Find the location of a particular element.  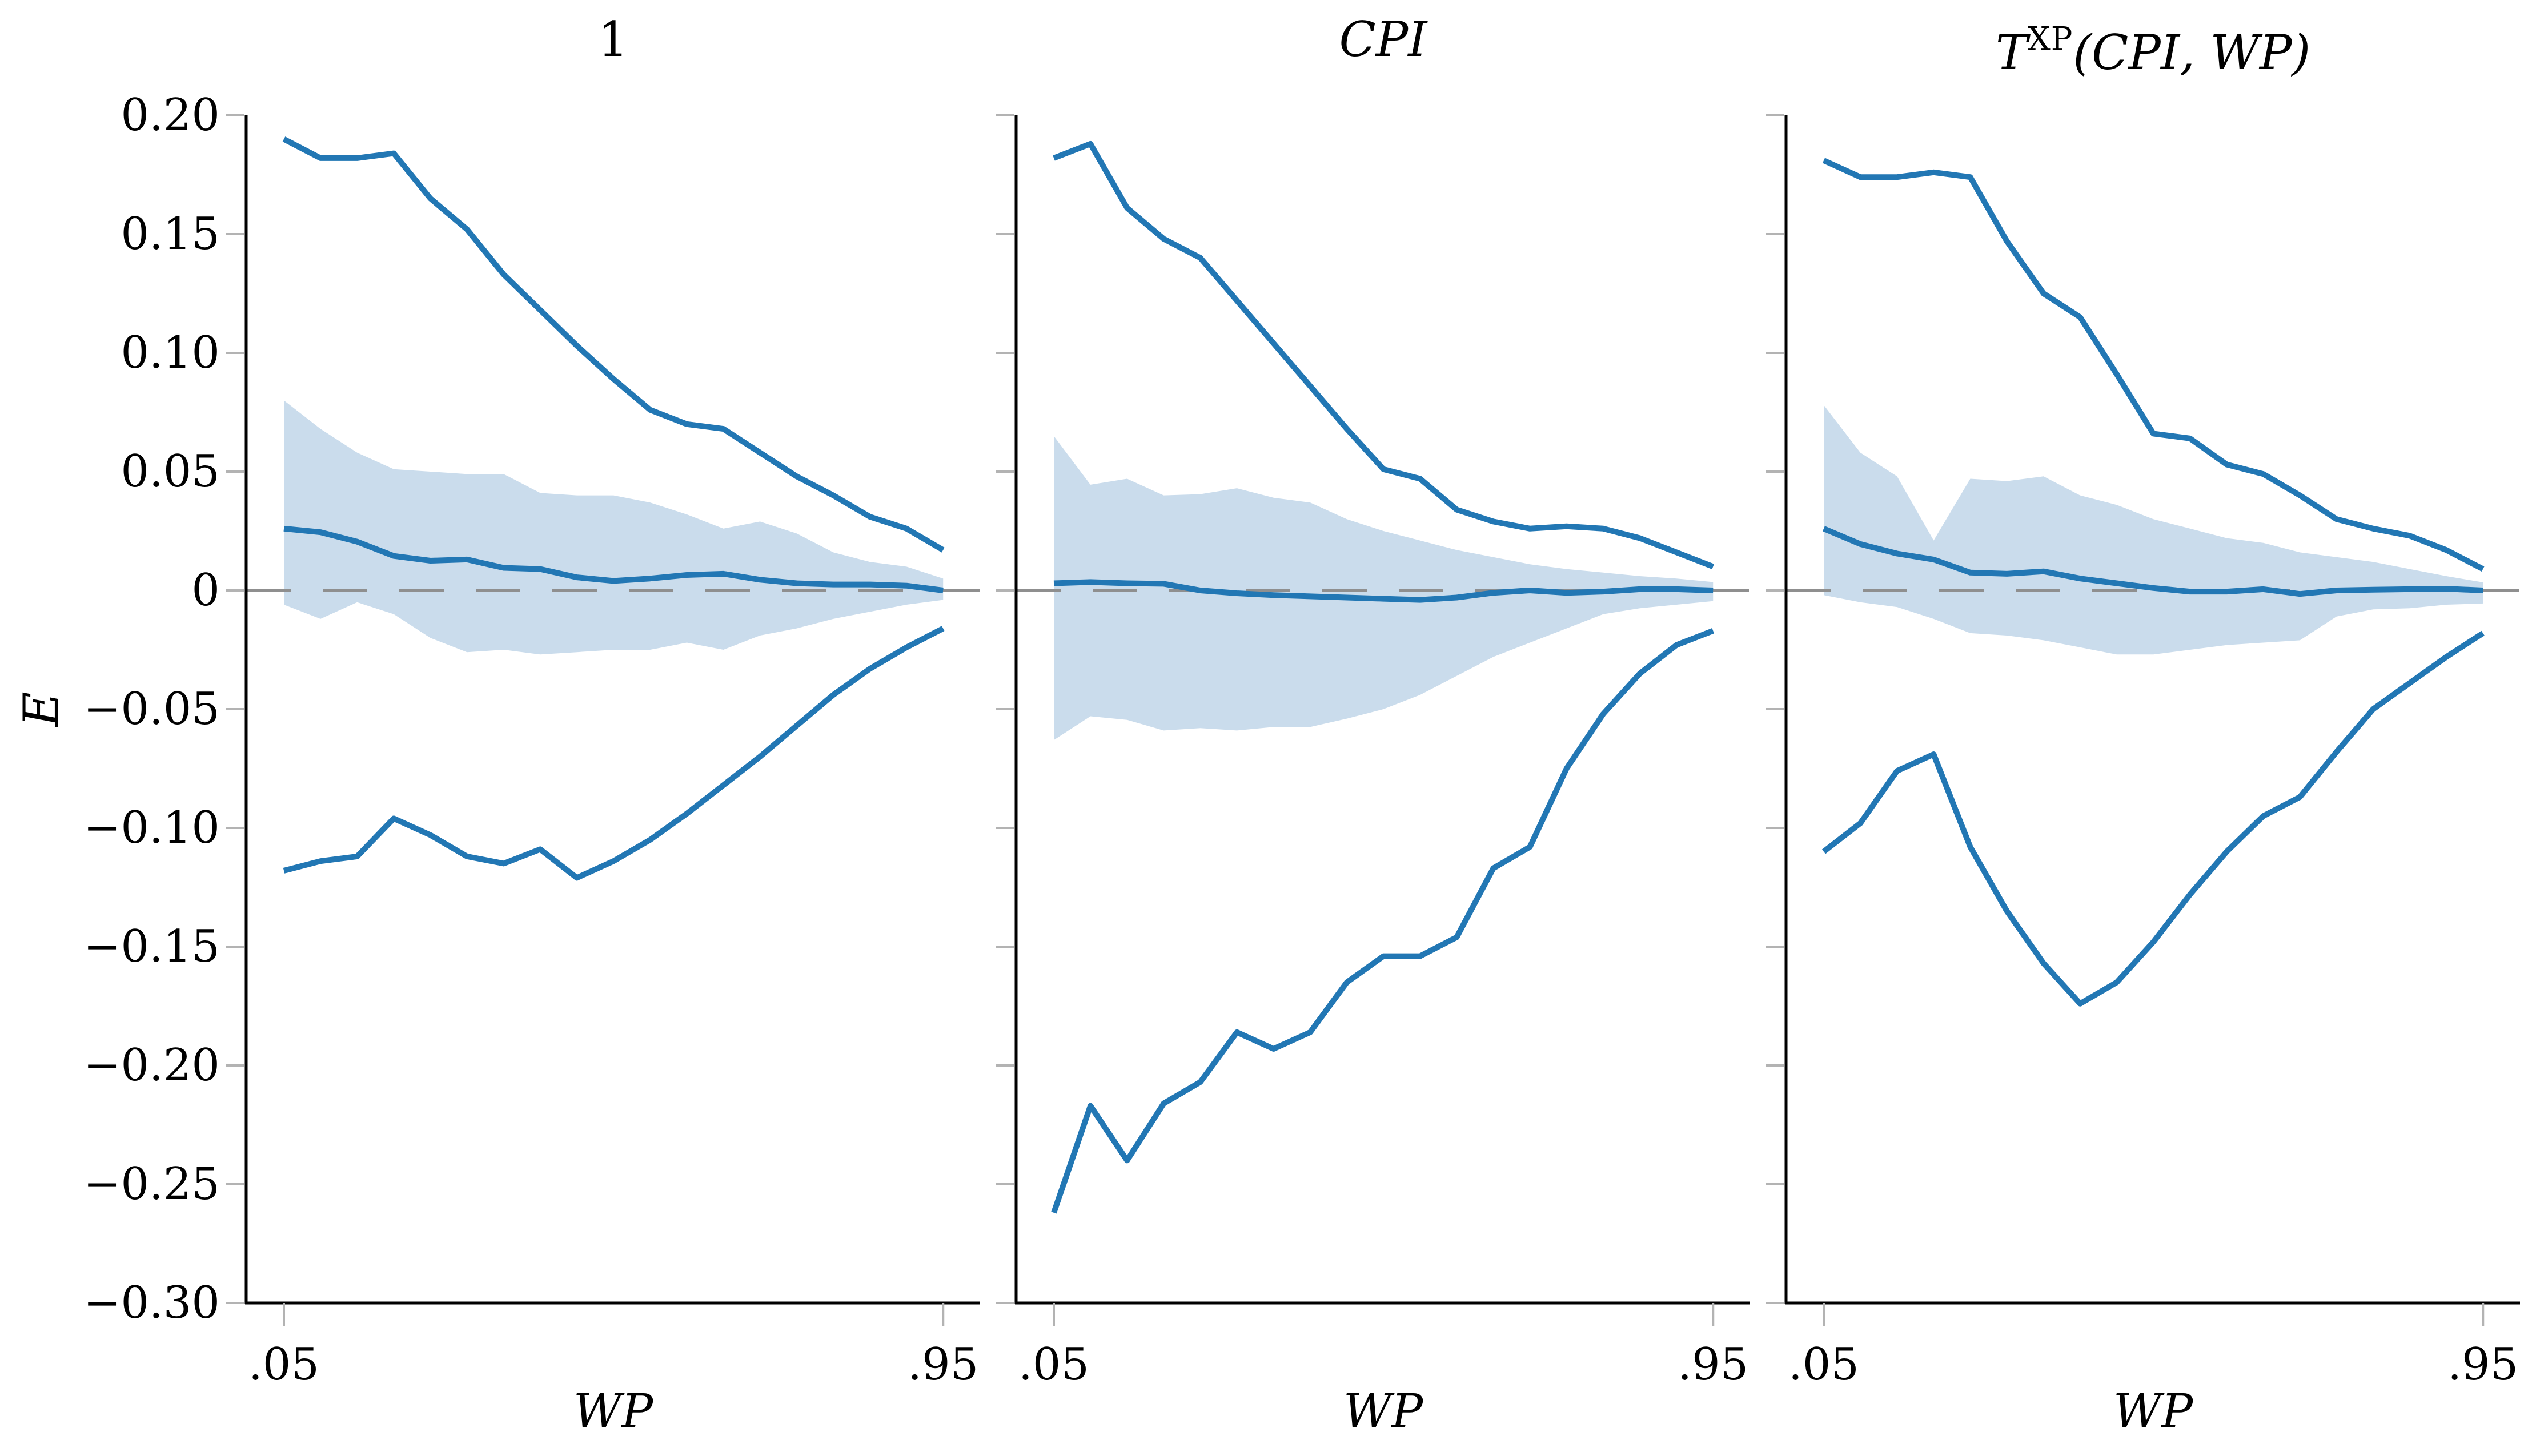

y-tick-label: 0 is located at coordinates (205, 590).